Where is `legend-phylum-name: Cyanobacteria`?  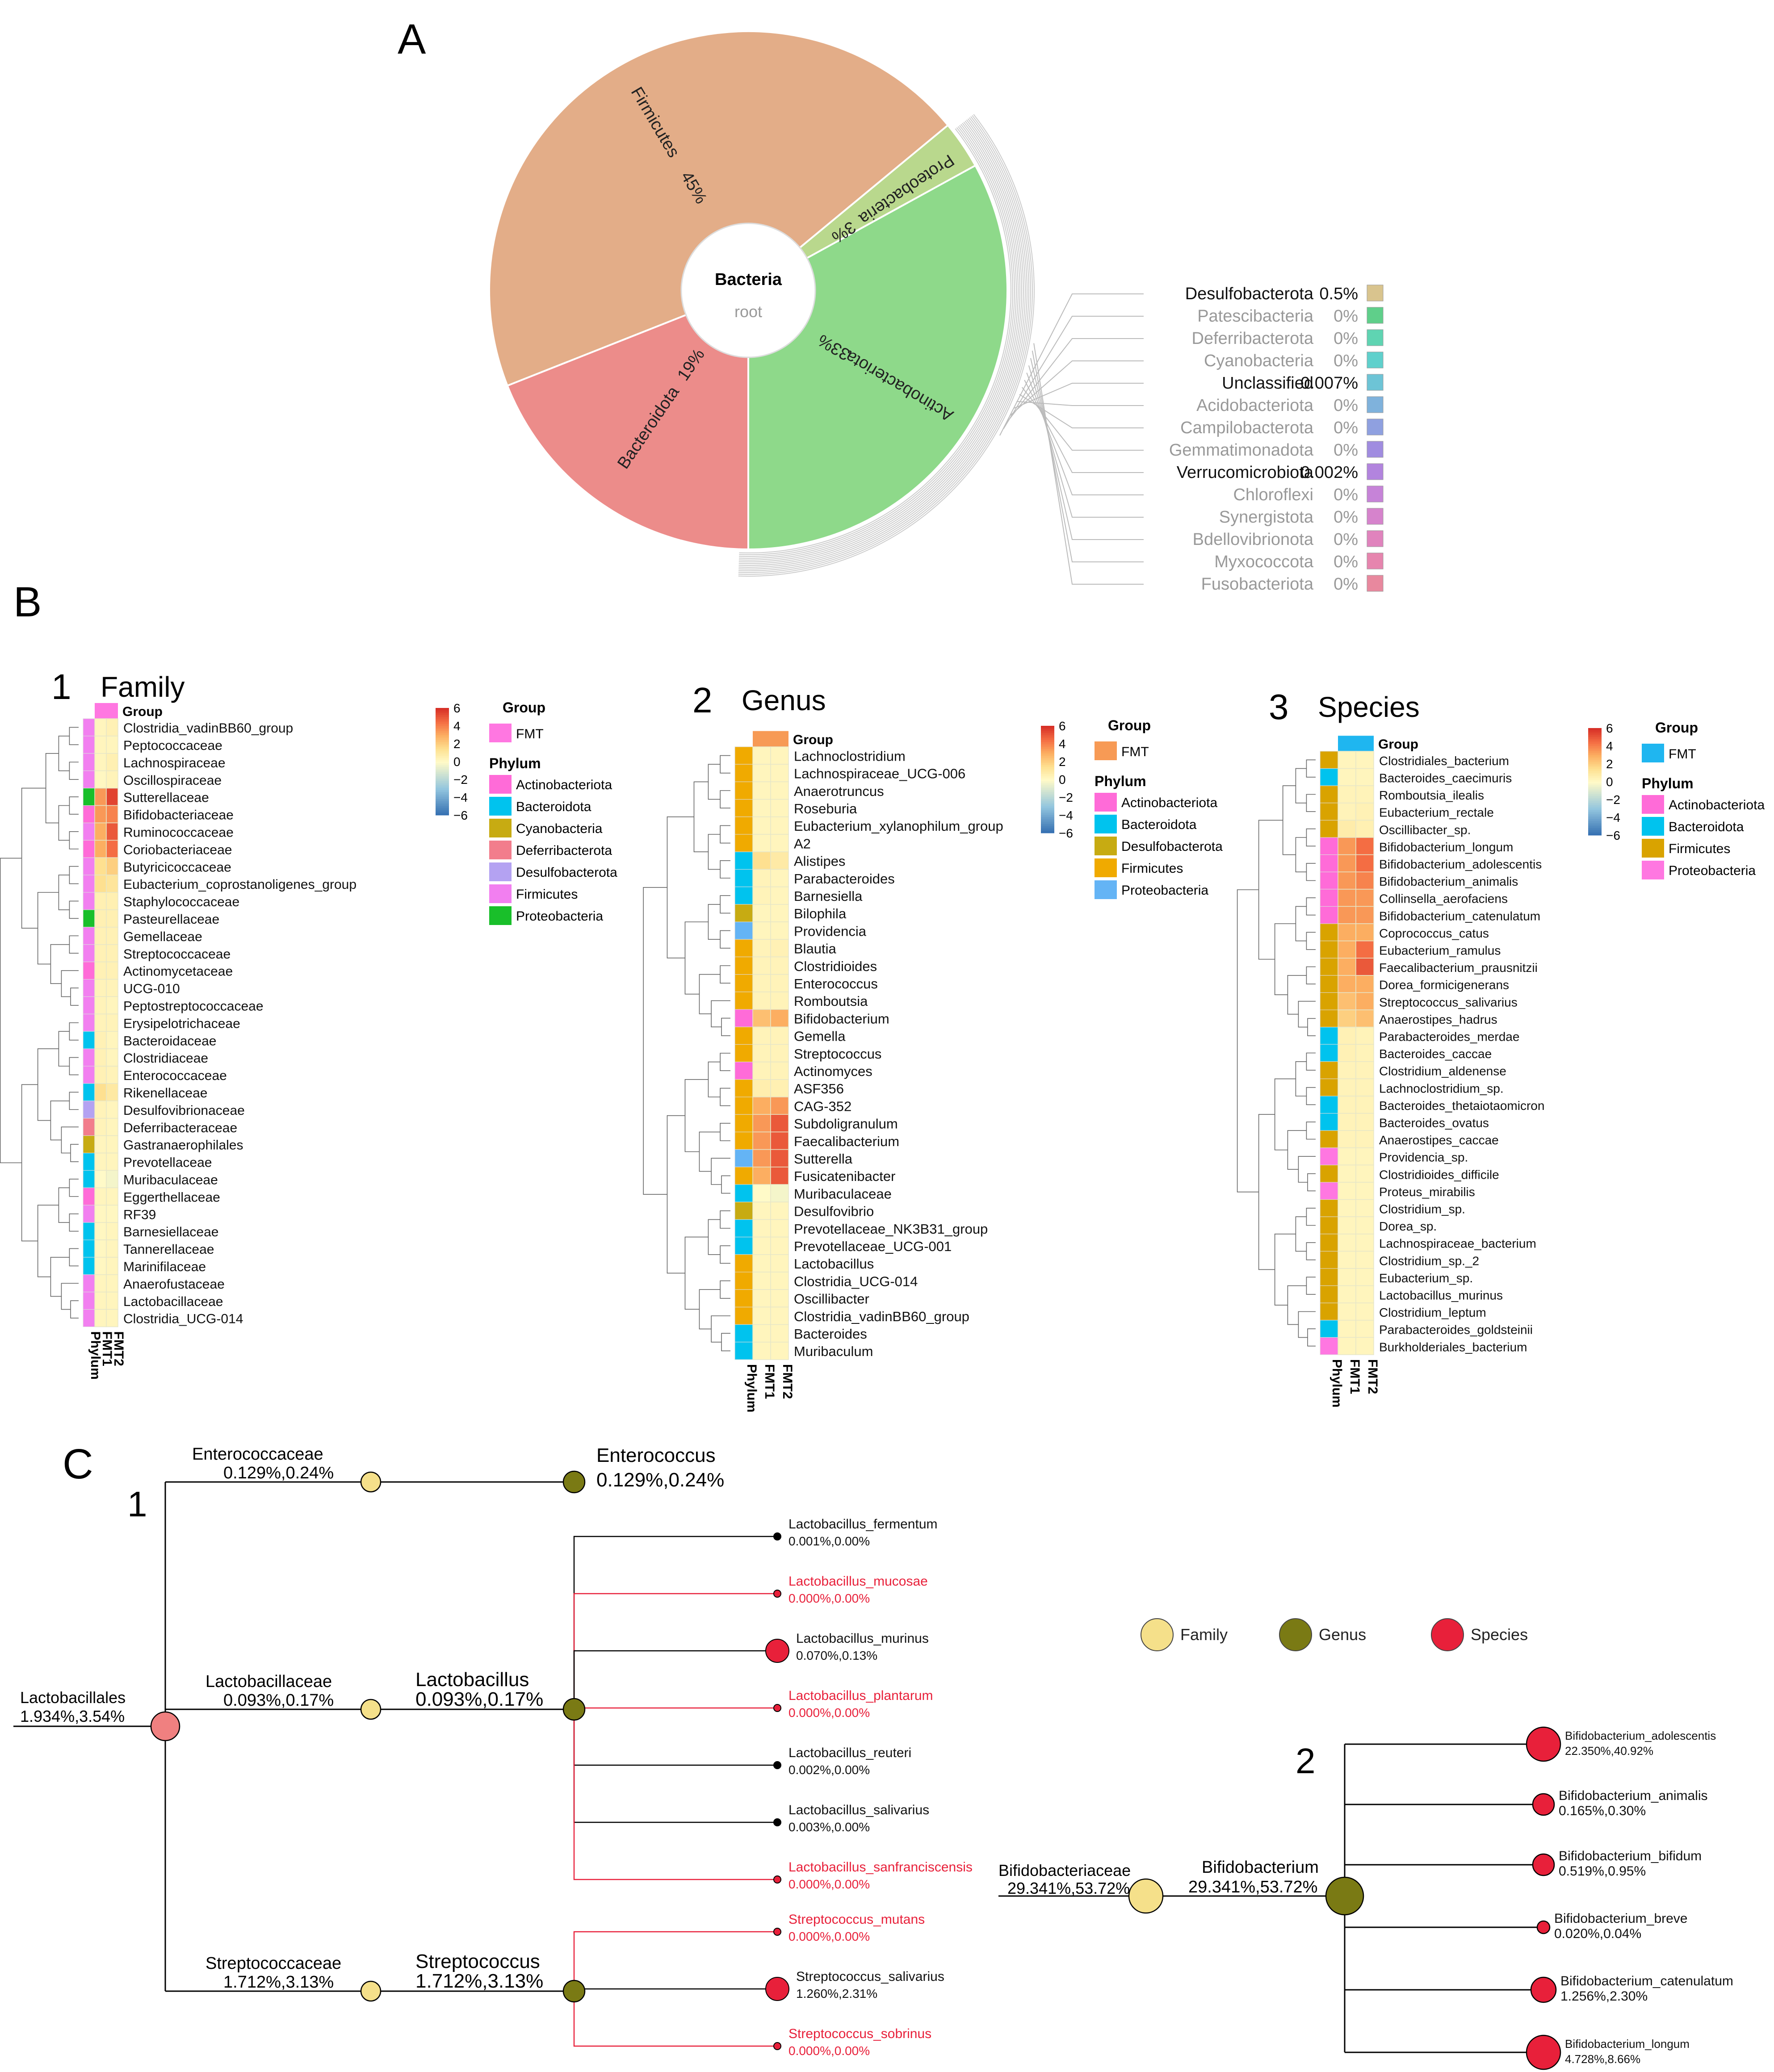
legend-phylum-name: Cyanobacteria is located at coordinates (559, 828).